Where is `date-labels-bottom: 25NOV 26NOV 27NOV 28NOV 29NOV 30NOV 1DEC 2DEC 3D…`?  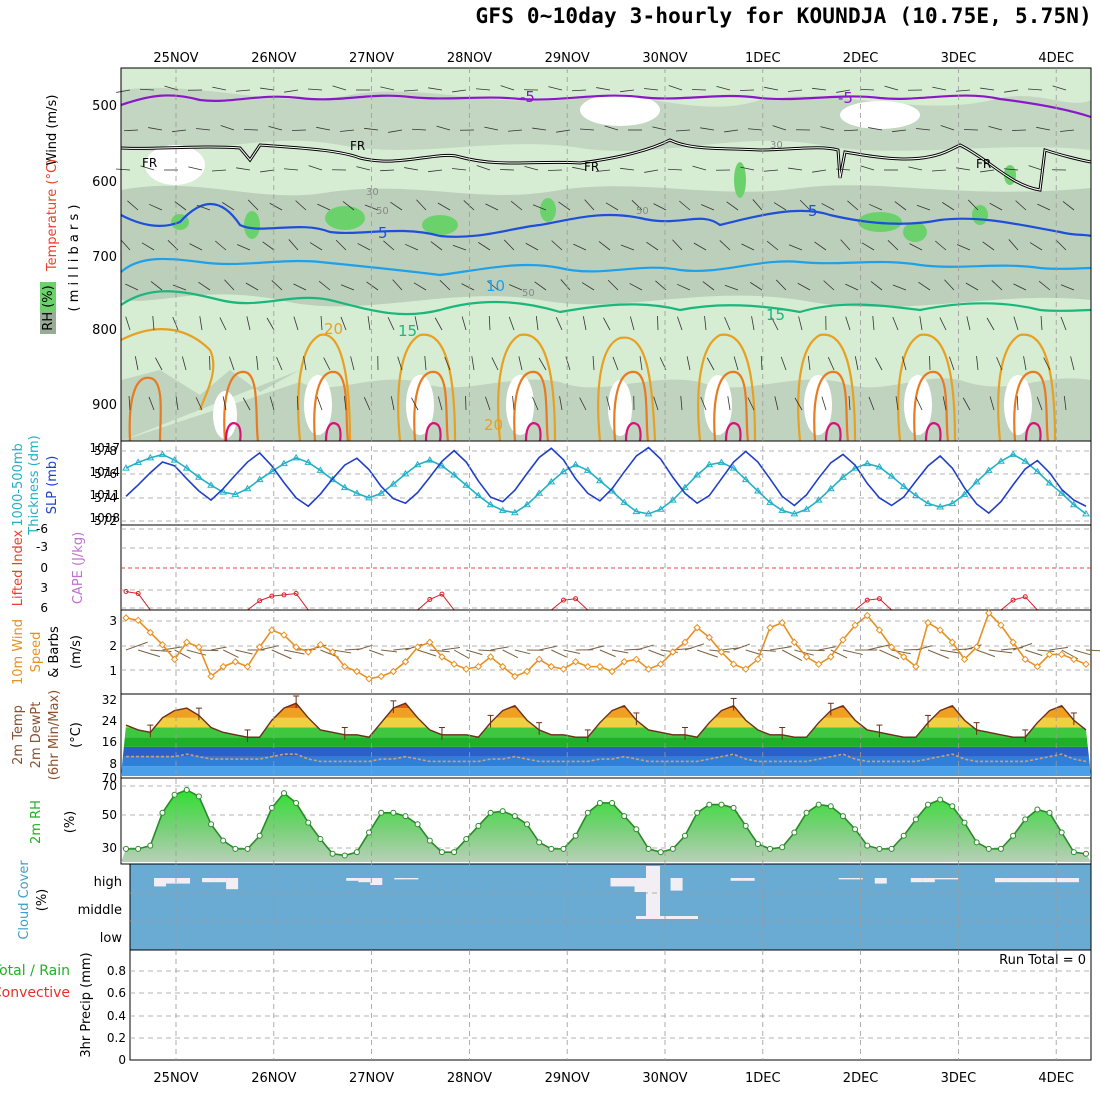 date-labels-bottom: 25NOV 26NOV 27NOV 28NOV 29NOV 30NOV 1DEC 2DEC 3D… is located at coordinates (613, 1078).